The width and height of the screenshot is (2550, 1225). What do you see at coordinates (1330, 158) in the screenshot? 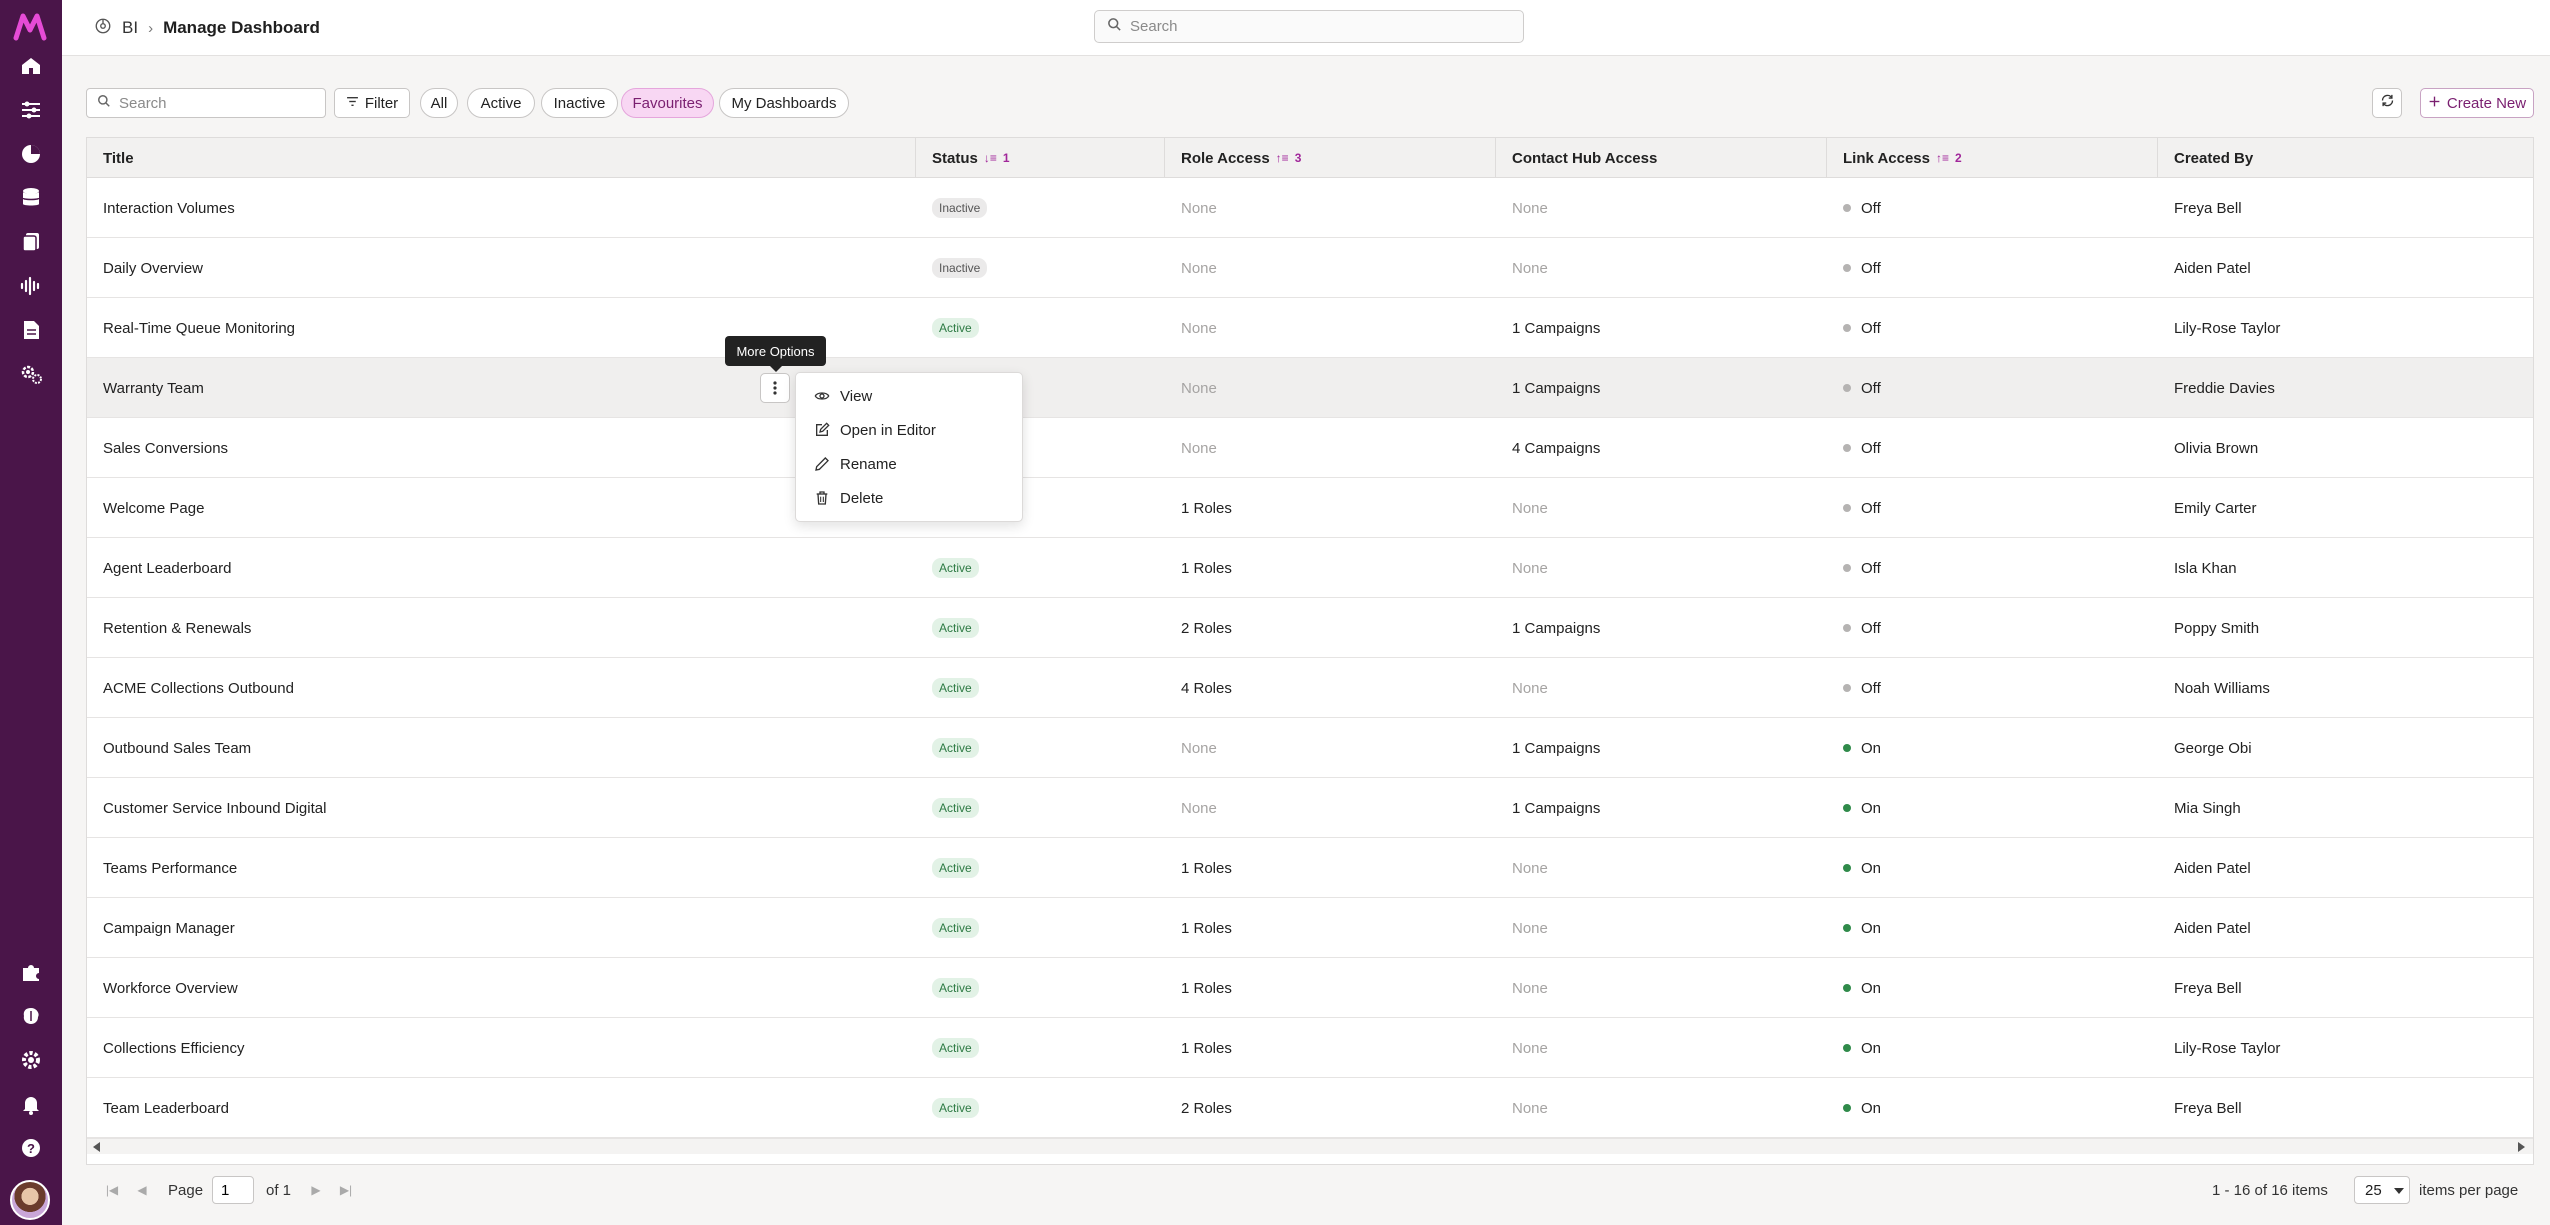
I see `column-role-access: Role Access ↑≡ 3` at bounding box center [1330, 158].